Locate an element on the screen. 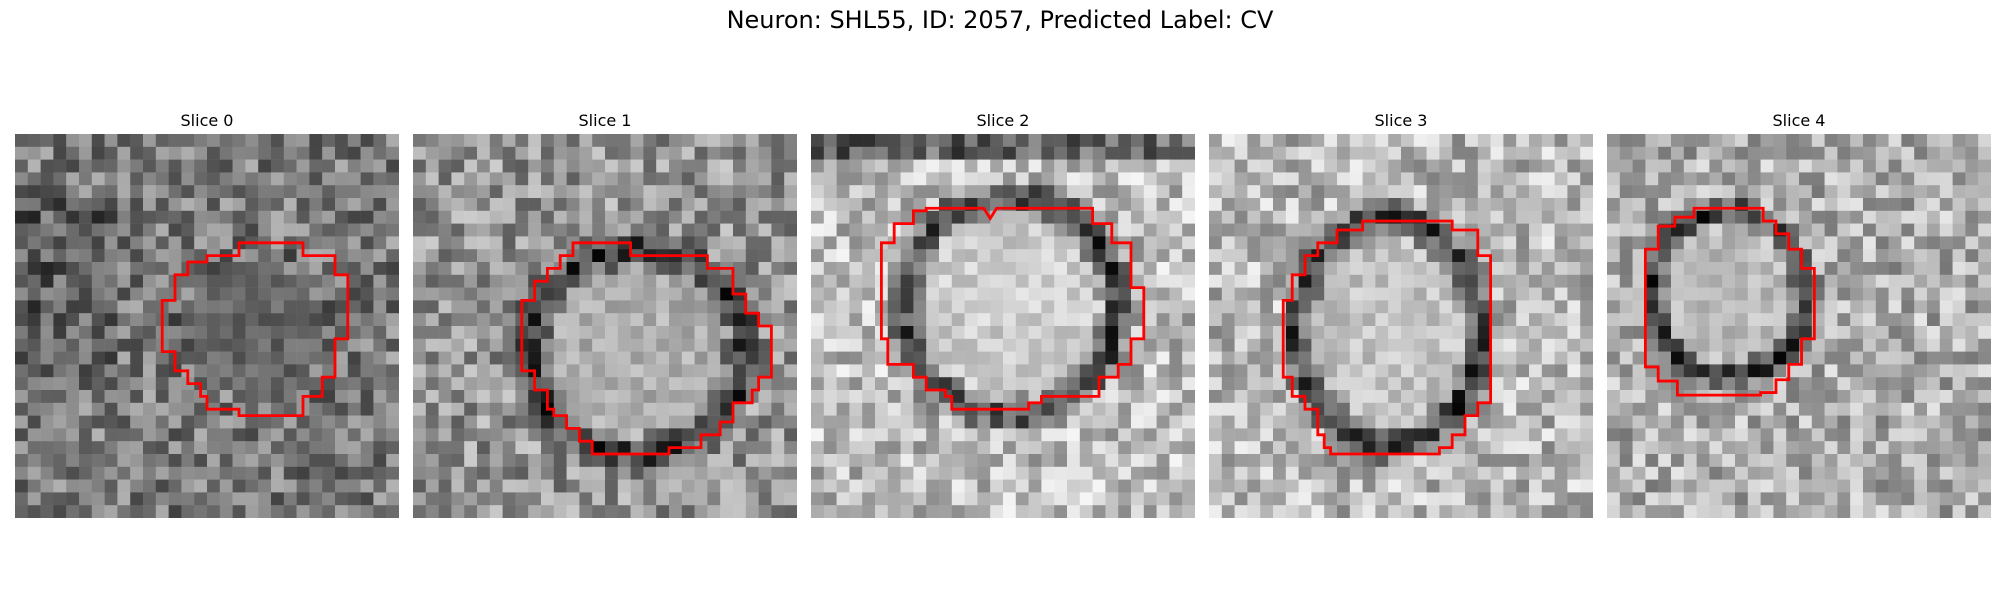 This screenshot has width=2000, height=600. slice-panel-0: Slice 0 is located at coordinates (207, 313).